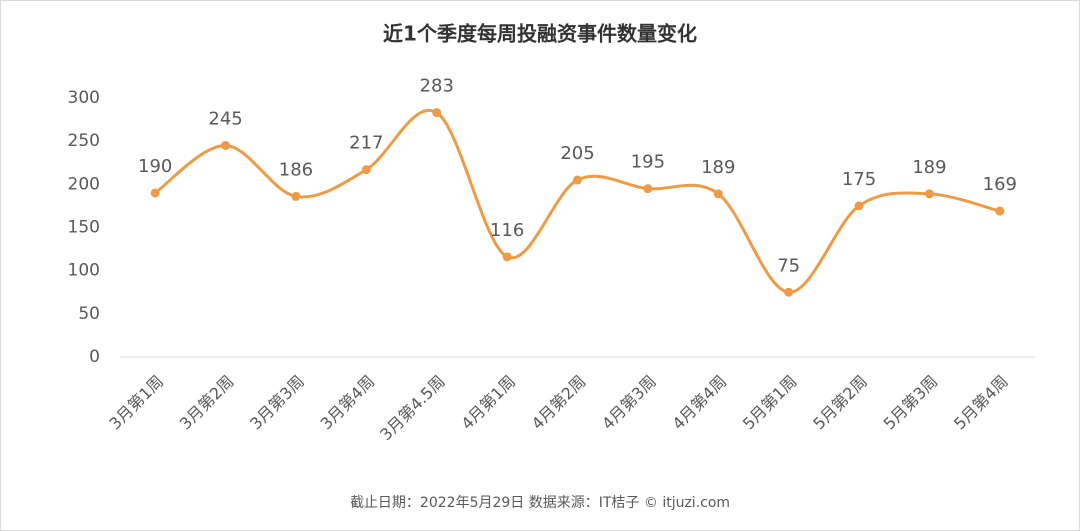  I want to click on data-label: 186, so click(296, 169).